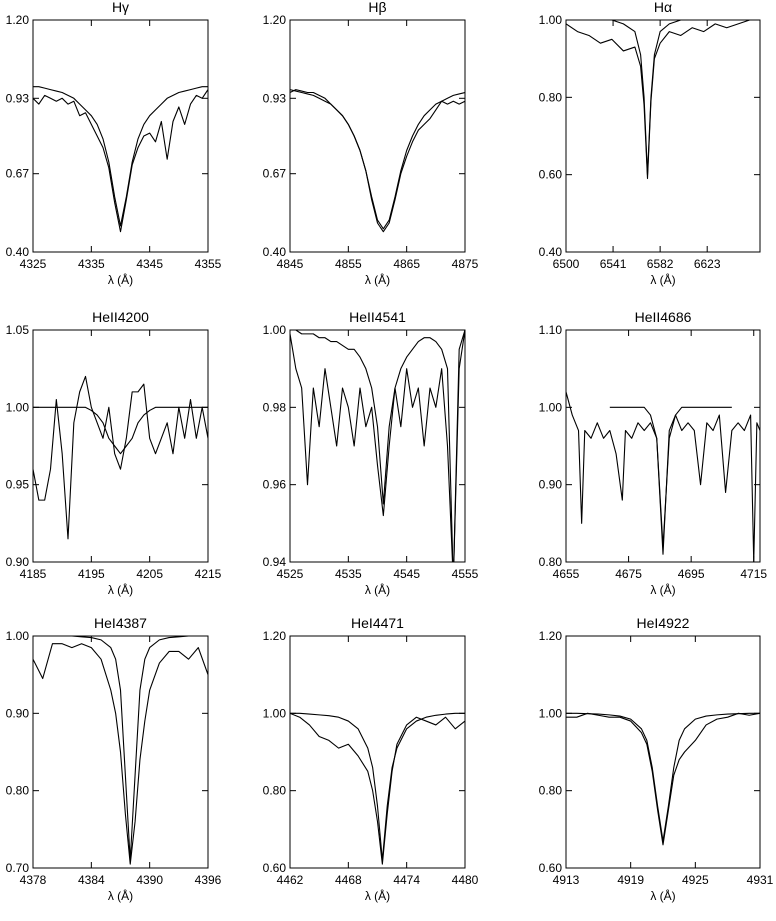 The width and height of the screenshot is (776, 921). What do you see at coordinates (406, 880) in the screenshot?
I see `x-tick-label: 4474` at bounding box center [406, 880].